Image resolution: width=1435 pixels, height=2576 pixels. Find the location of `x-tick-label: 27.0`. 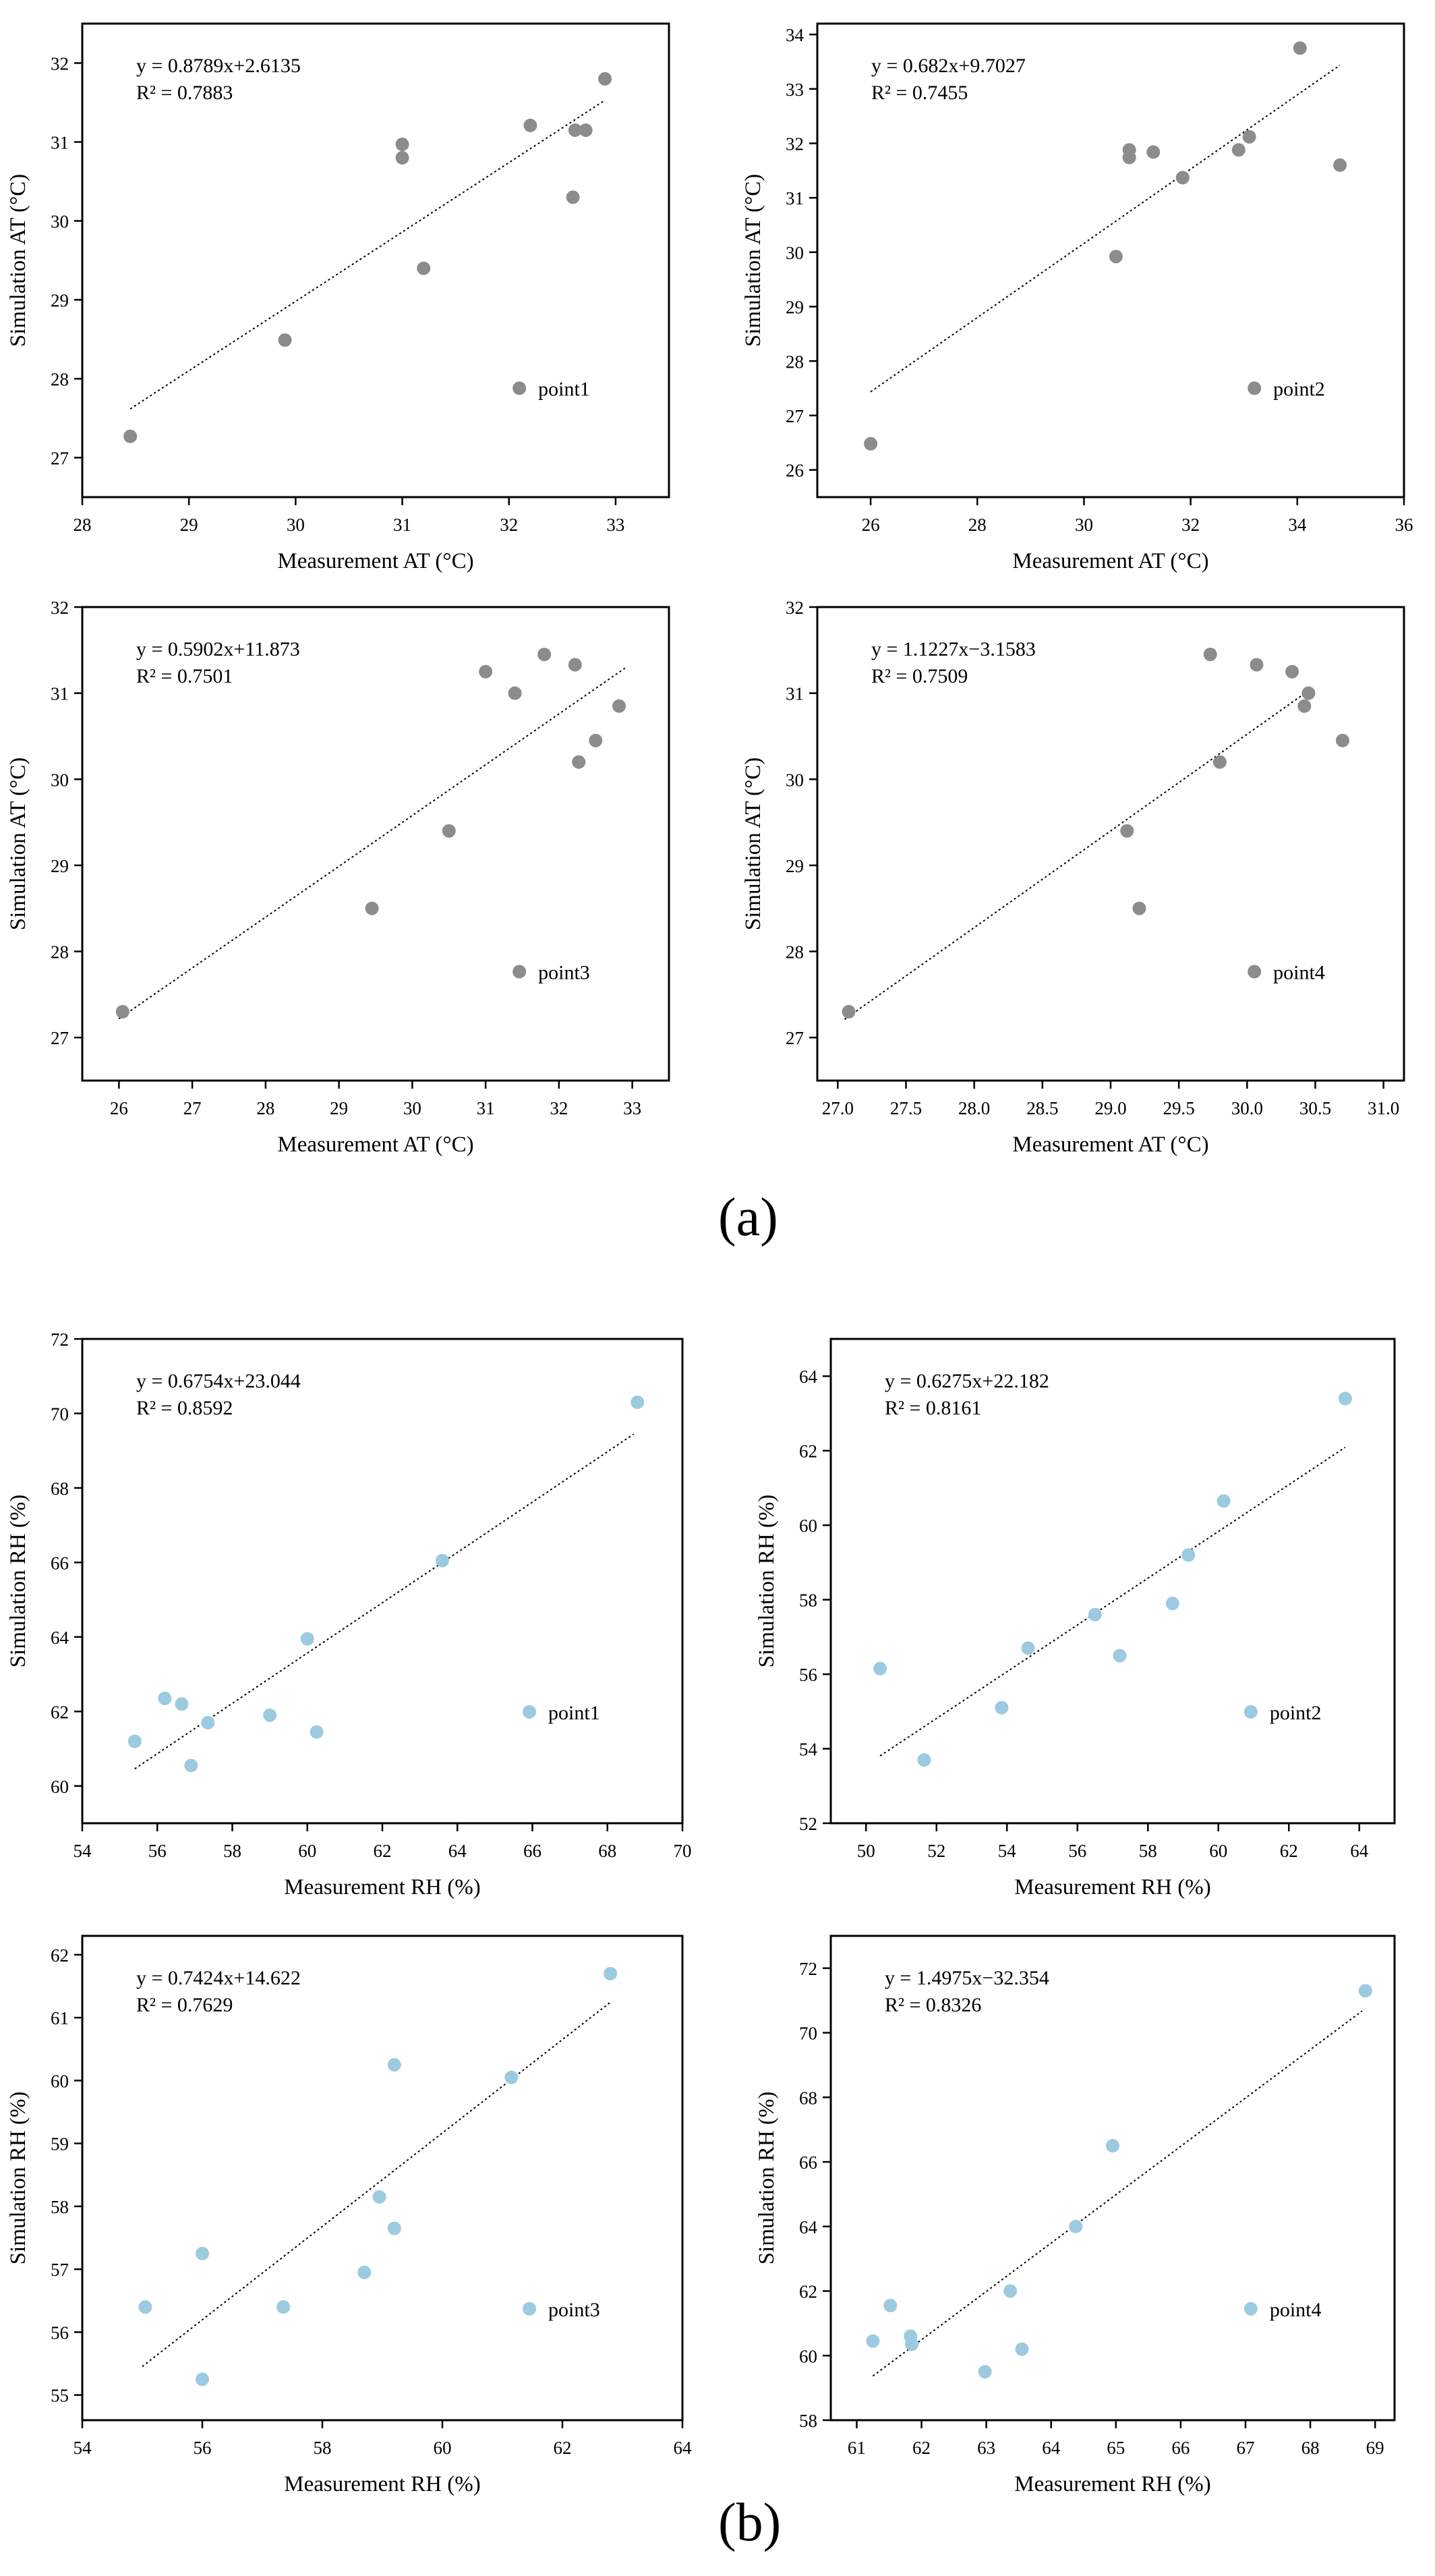

x-tick-label: 27.0 is located at coordinates (838, 1108).